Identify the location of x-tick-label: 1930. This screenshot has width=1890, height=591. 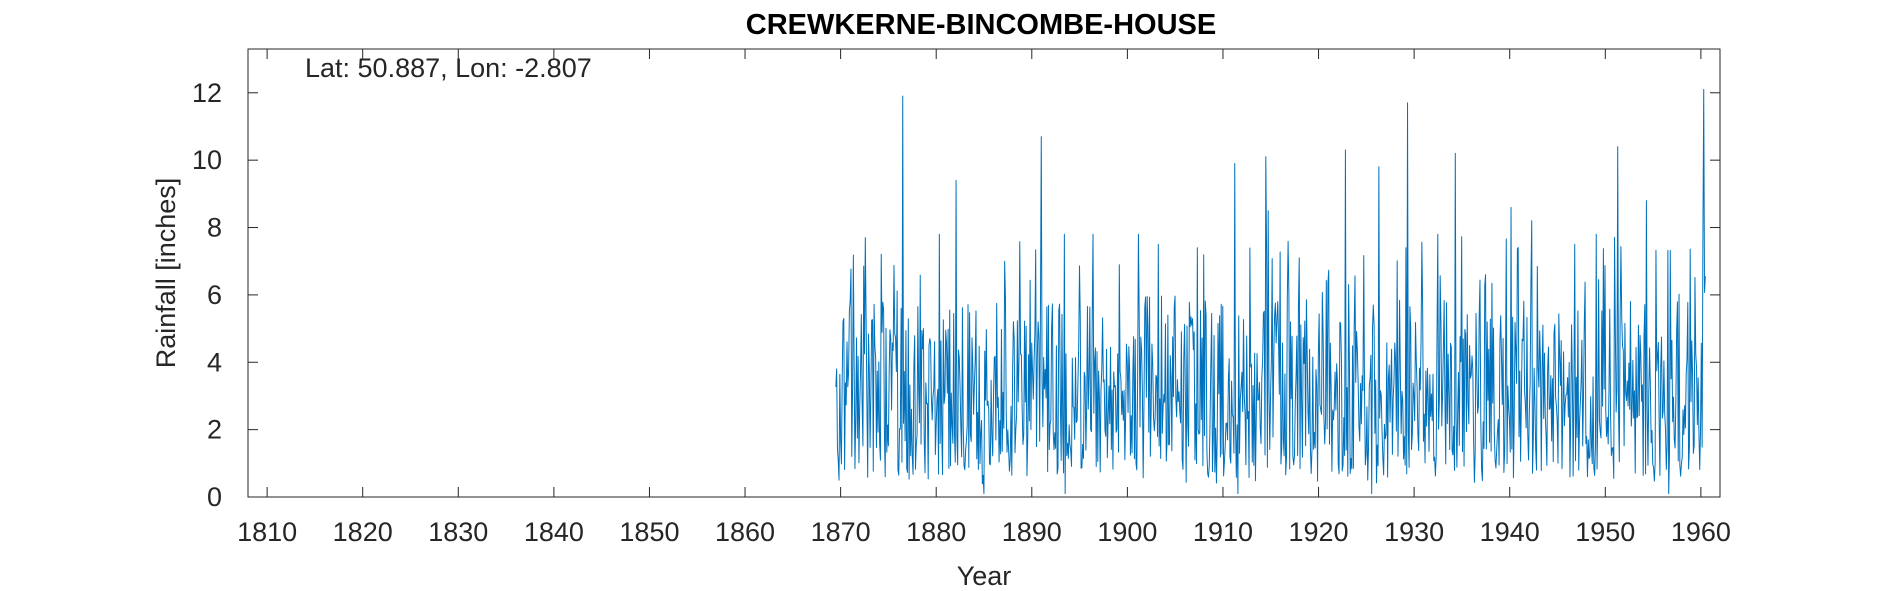
(1414, 532).